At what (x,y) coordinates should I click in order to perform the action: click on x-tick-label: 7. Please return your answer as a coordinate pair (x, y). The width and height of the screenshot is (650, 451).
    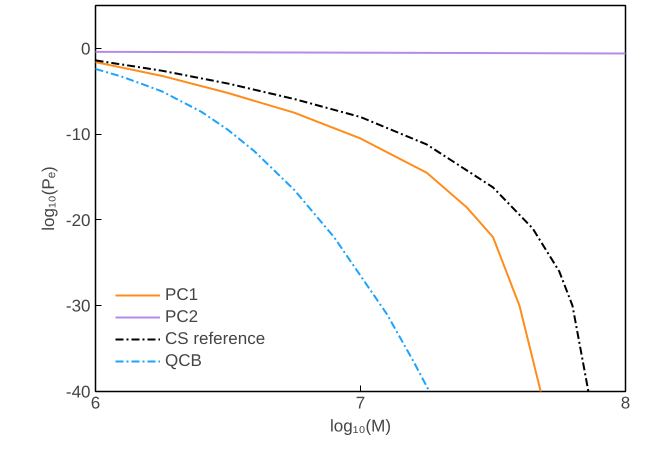
    Looking at the image, I should click on (361, 403).